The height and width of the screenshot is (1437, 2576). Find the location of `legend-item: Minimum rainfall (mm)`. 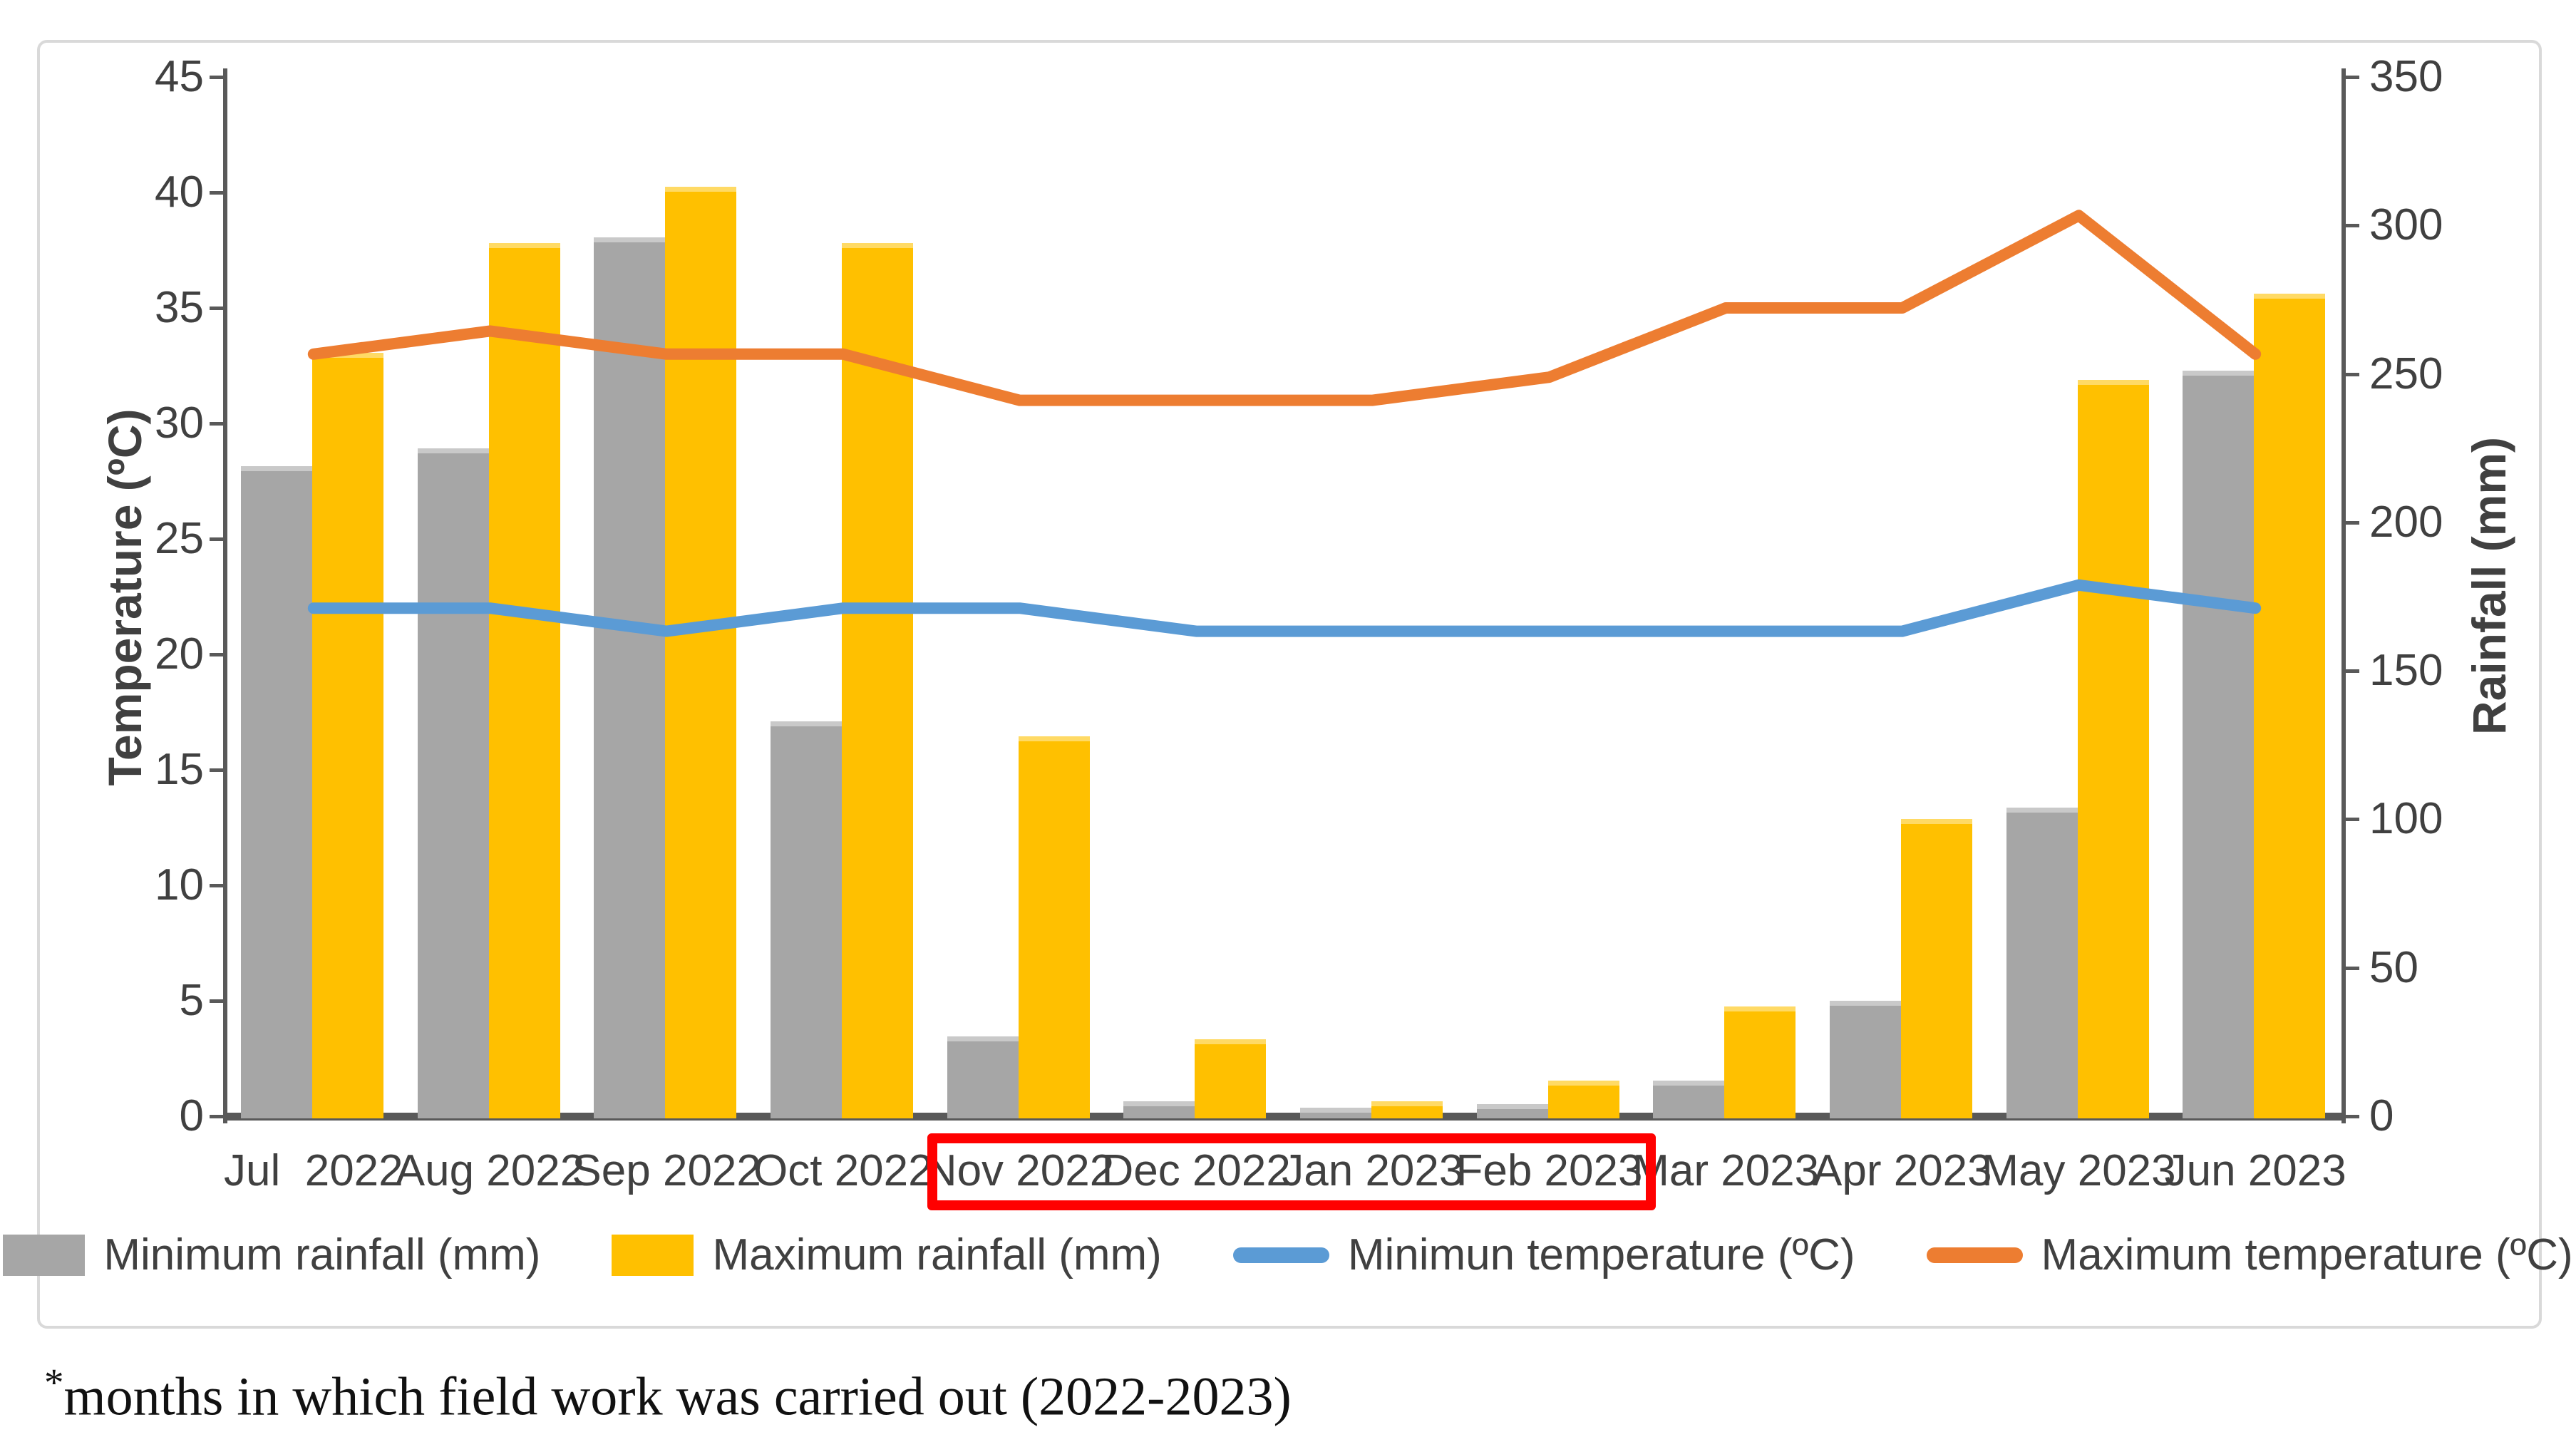

legend-item: Minimum rainfall (mm) is located at coordinates (271, 1256).